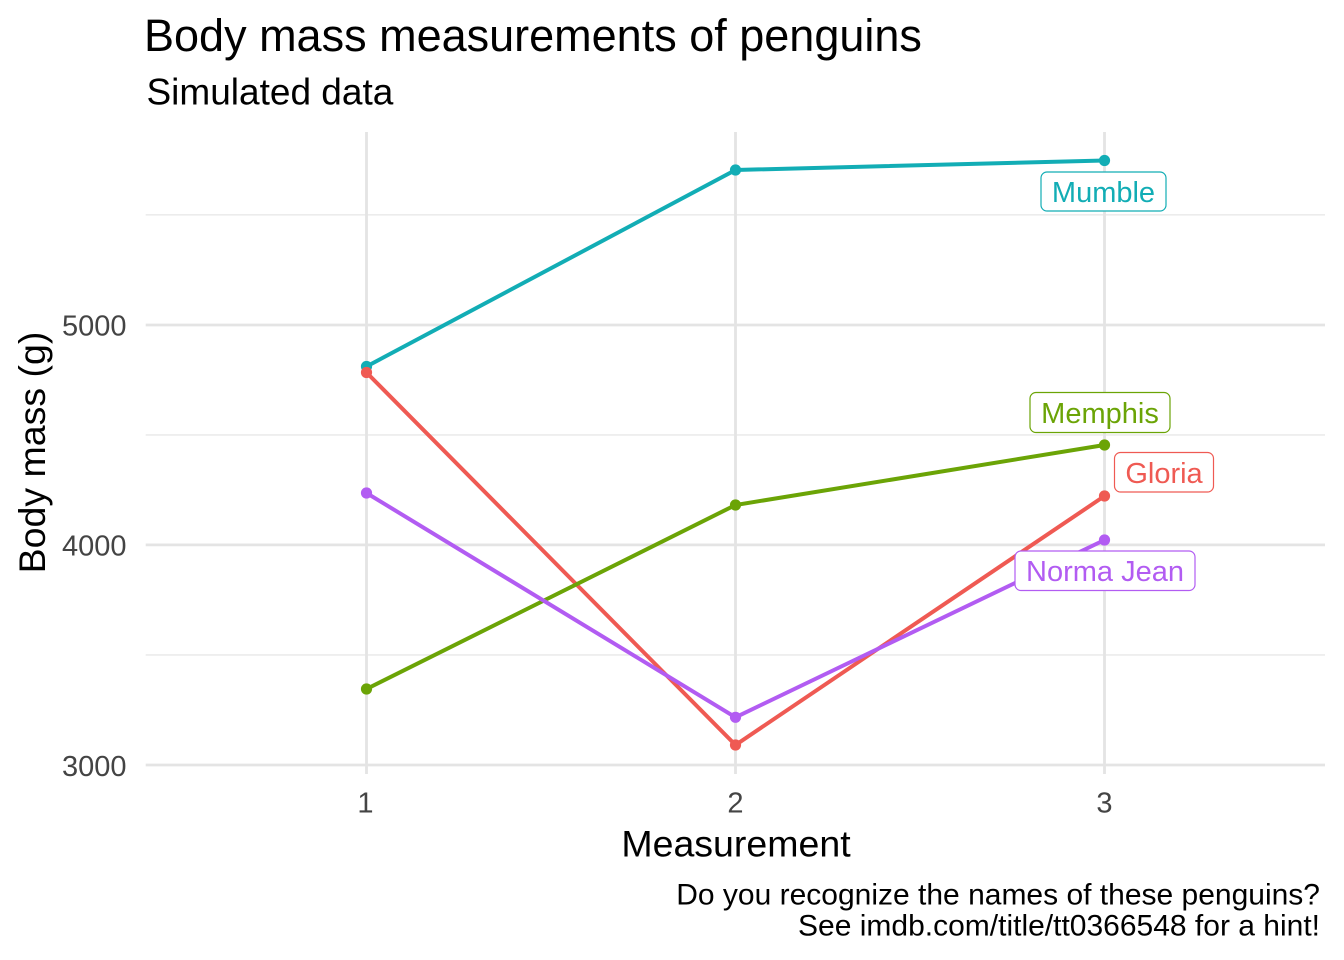 This screenshot has width=1344, height=960. What do you see at coordinates (94, 327) in the screenshot?
I see `svg-text: 5000` at bounding box center [94, 327].